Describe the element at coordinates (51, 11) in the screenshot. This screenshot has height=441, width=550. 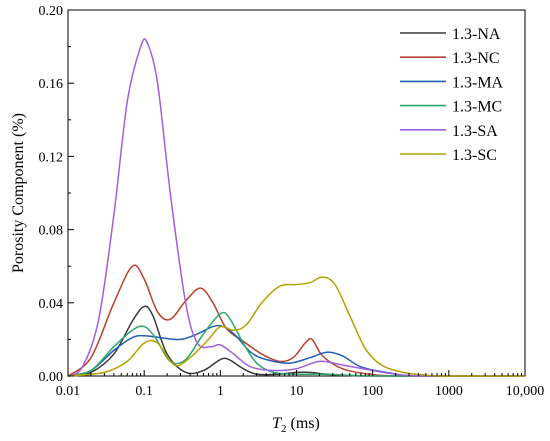
I see `y-tick-label: 0.20` at that location.